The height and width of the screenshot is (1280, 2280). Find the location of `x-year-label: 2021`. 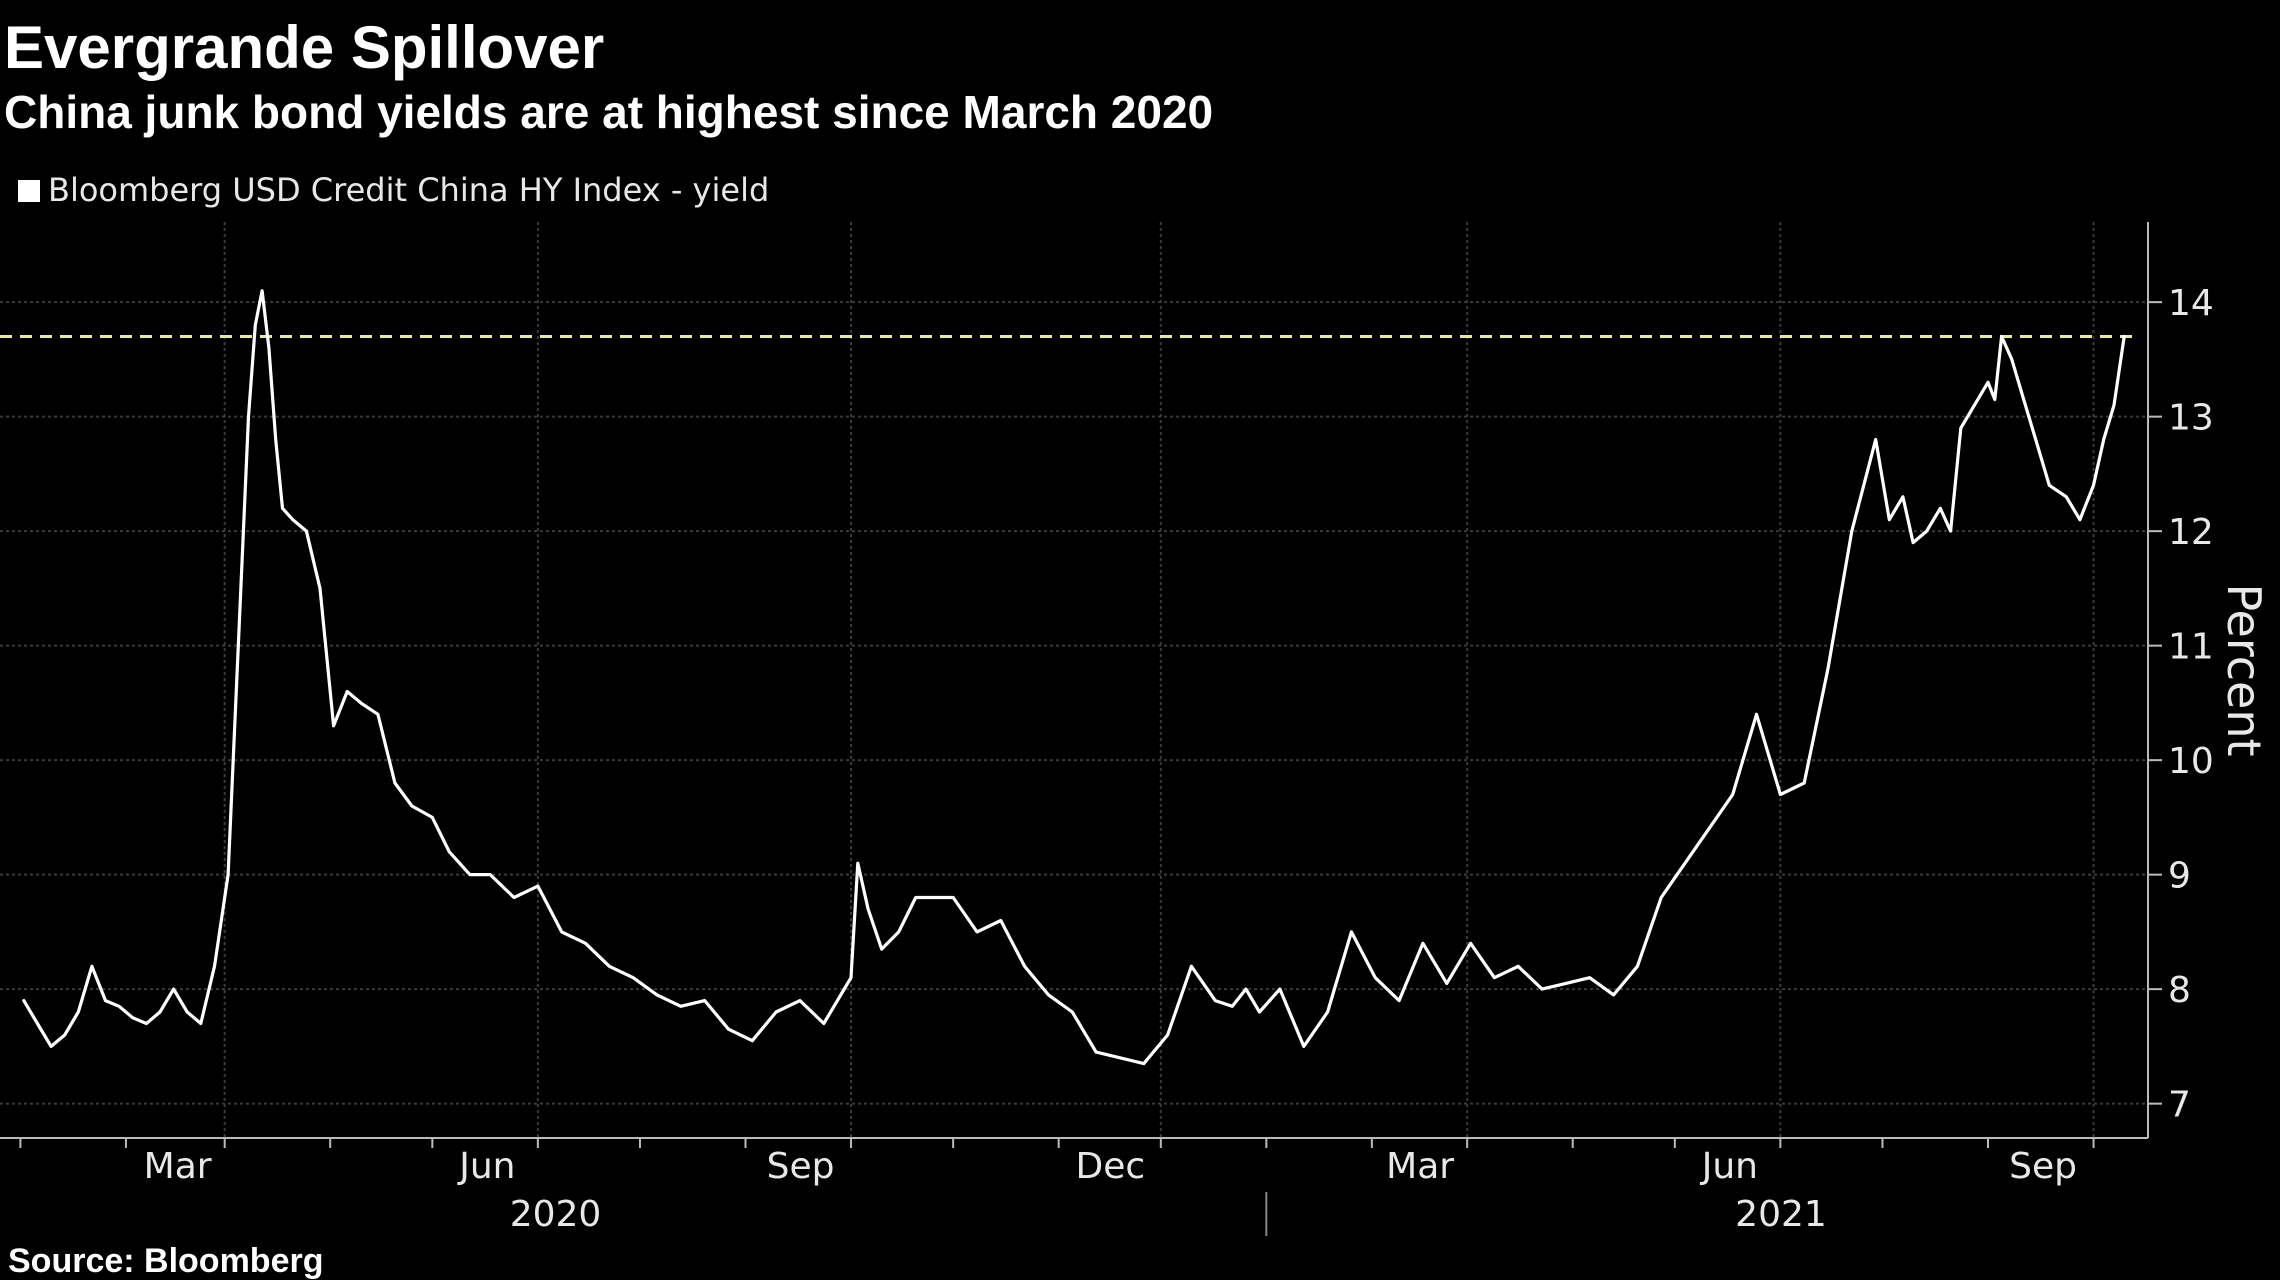

x-year-label: 2021 is located at coordinates (1781, 1214).